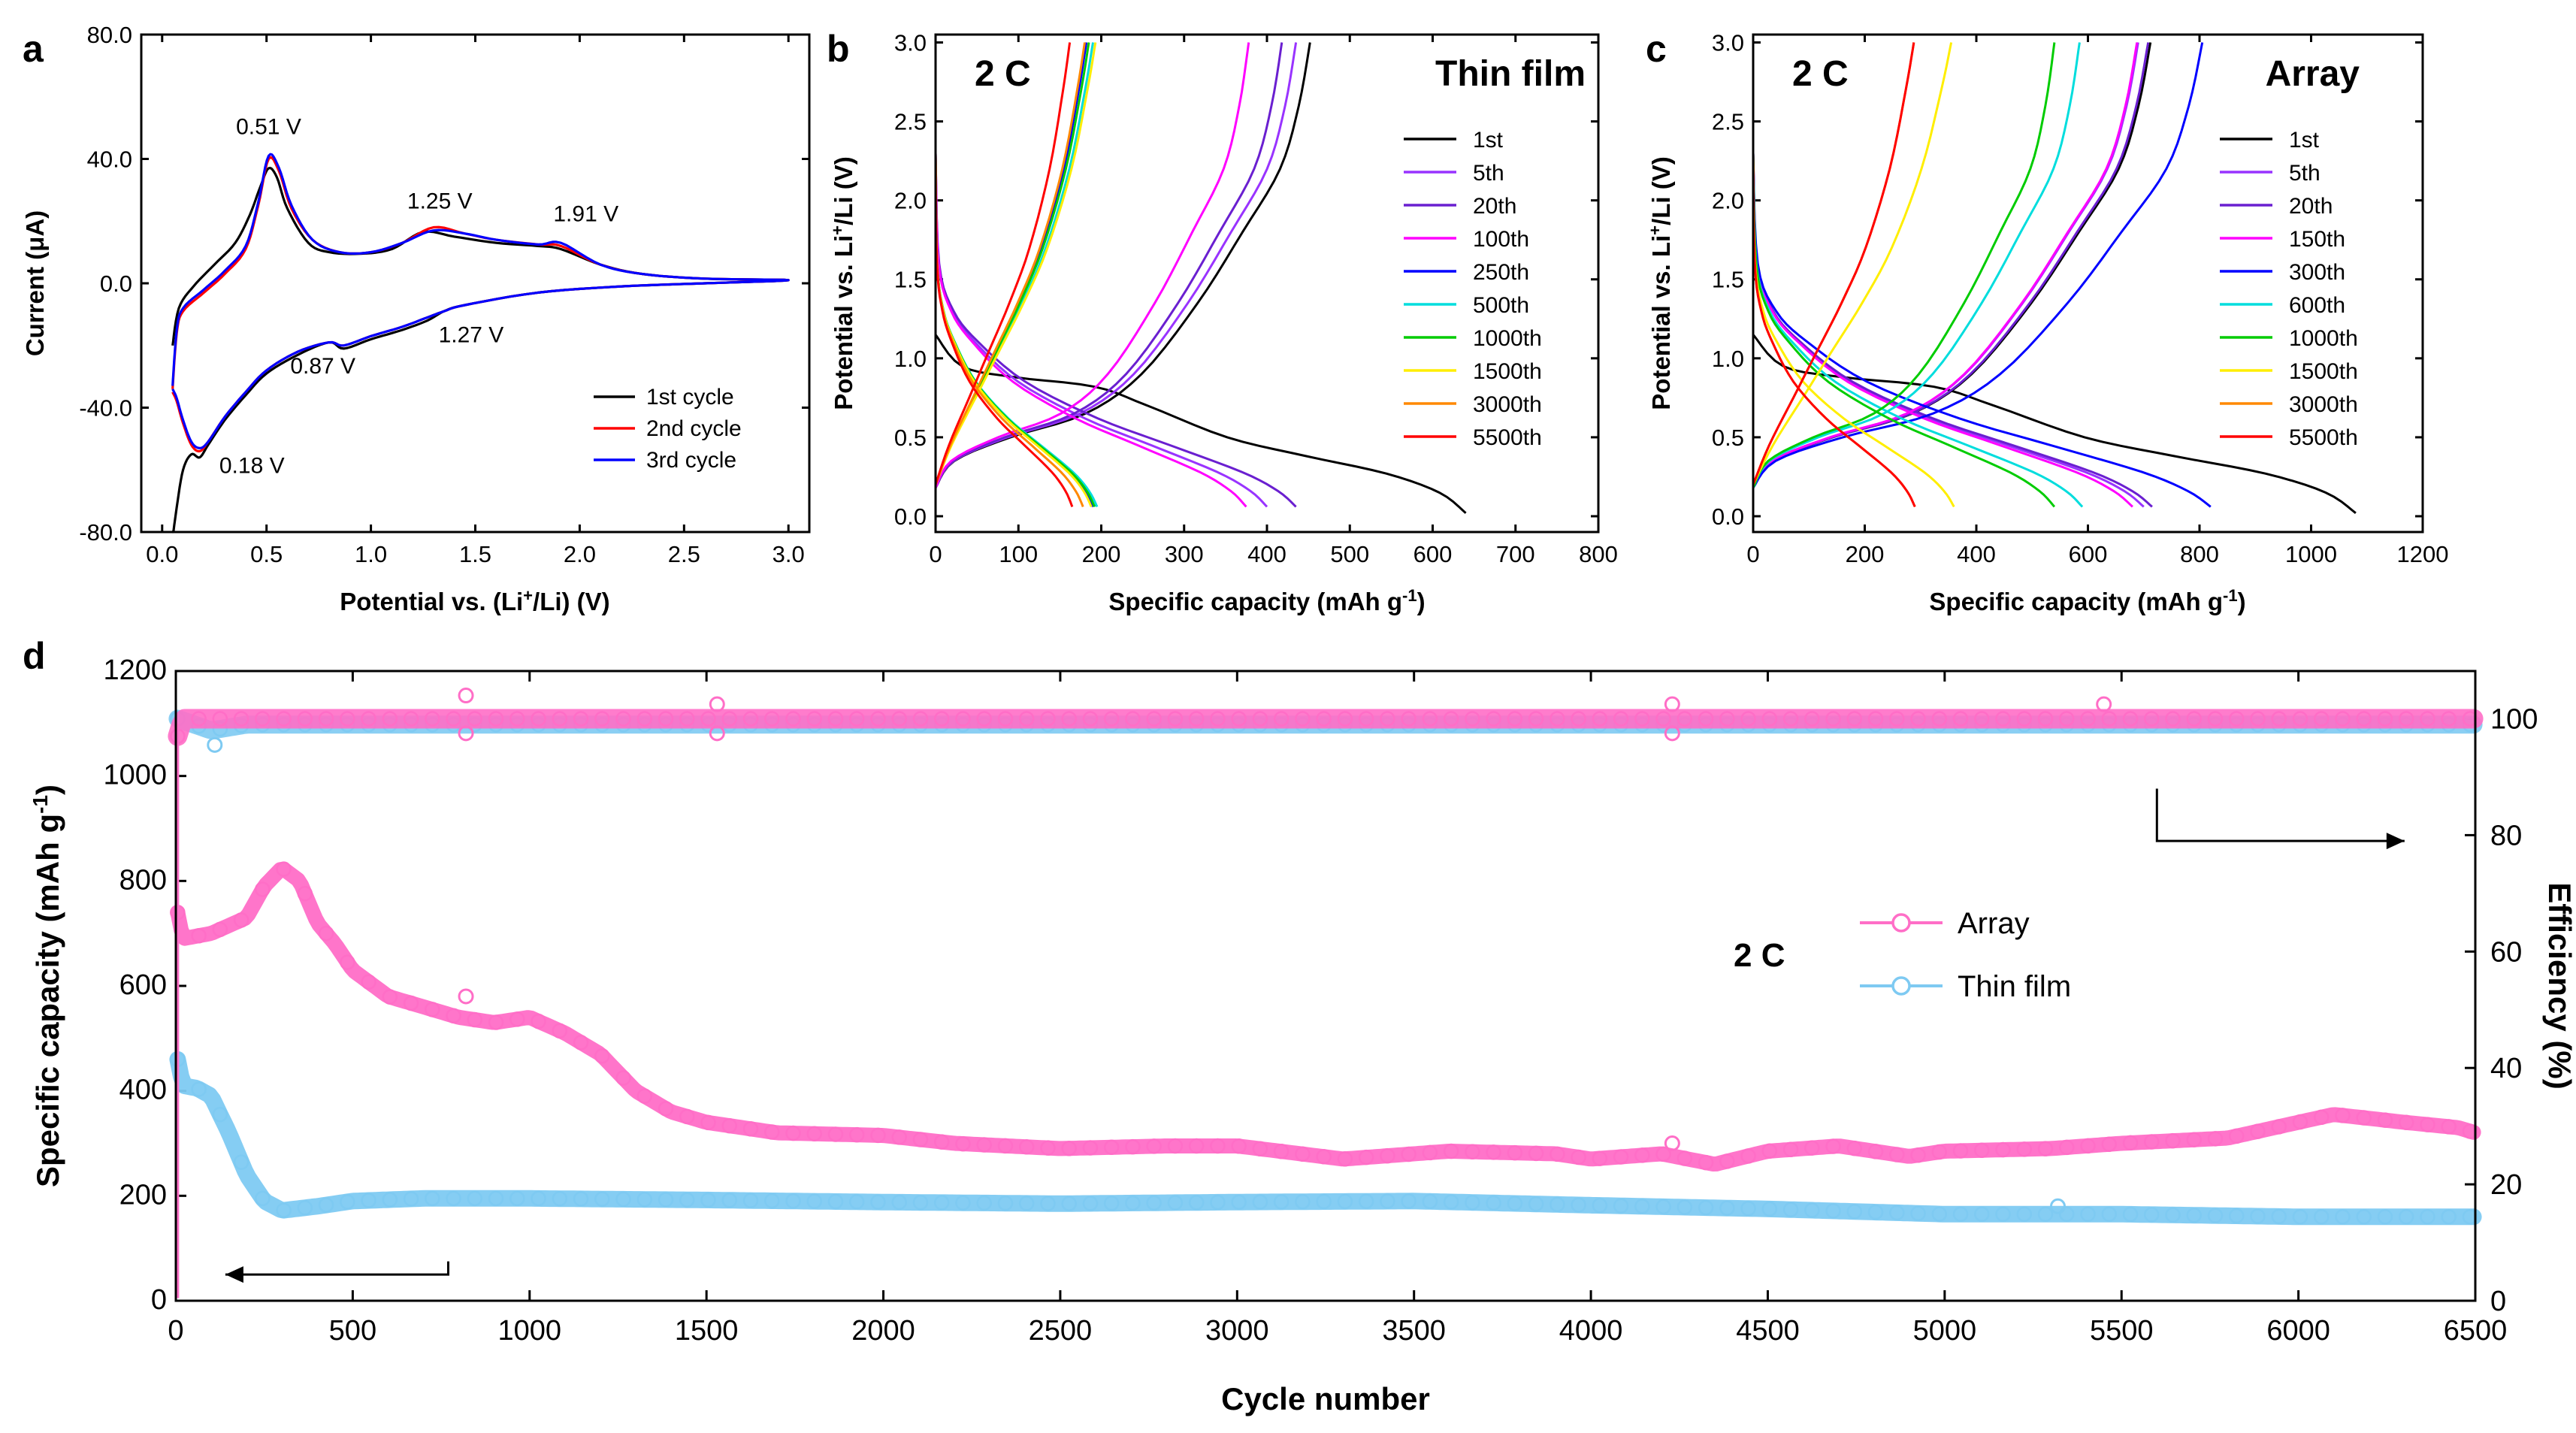  What do you see at coordinates (337, 1268) in the screenshot?
I see `left-axis-arrow` at bounding box center [337, 1268].